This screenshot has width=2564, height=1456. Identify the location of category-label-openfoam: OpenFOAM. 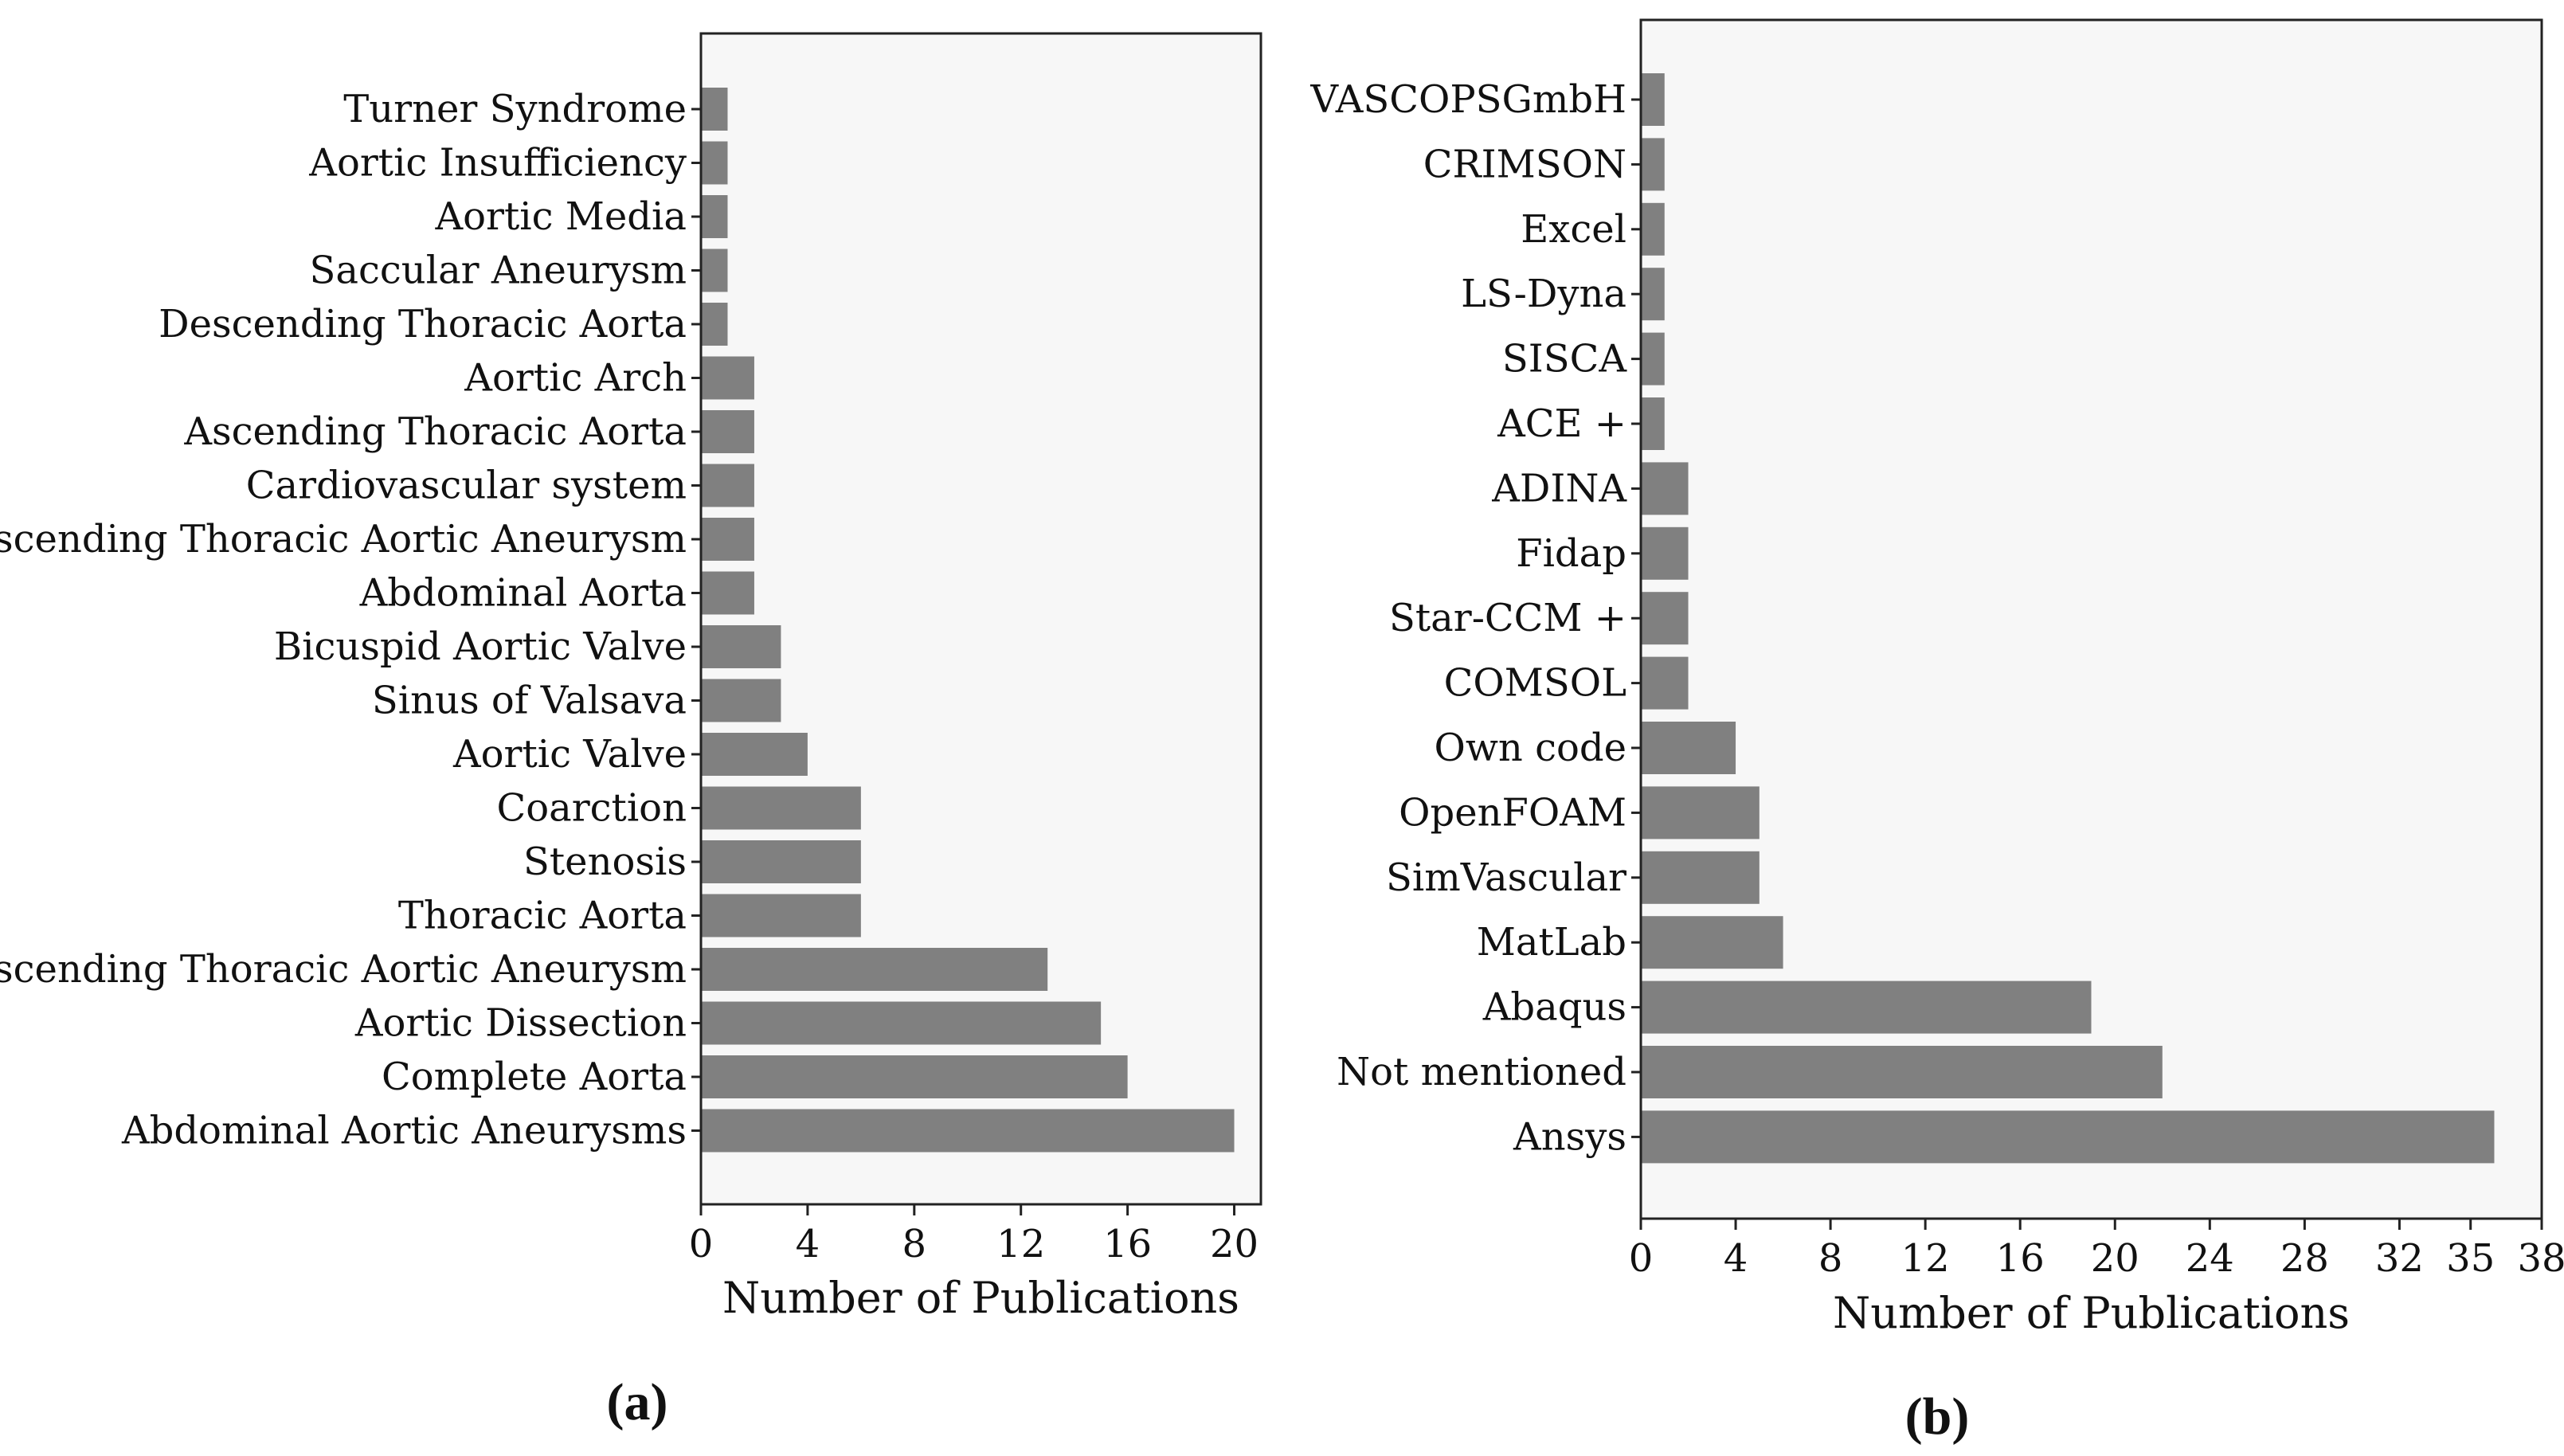
(1512, 812).